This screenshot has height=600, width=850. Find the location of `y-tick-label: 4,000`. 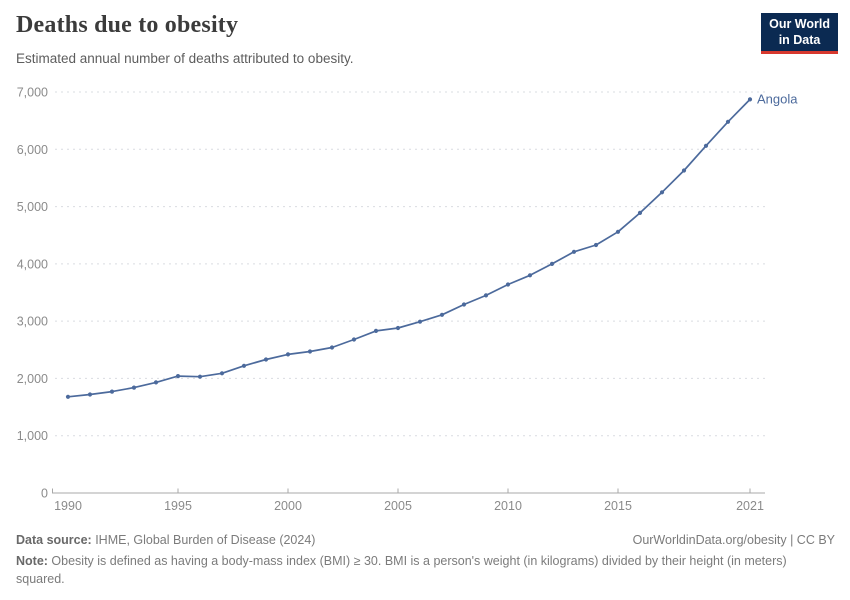

y-tick-label: 4,000 is located at coordinates (32, 264).